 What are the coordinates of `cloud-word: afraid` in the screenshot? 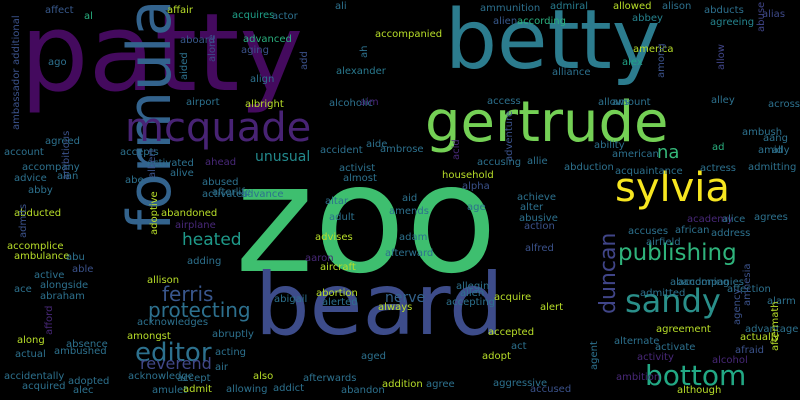 It's located at (750, 350).